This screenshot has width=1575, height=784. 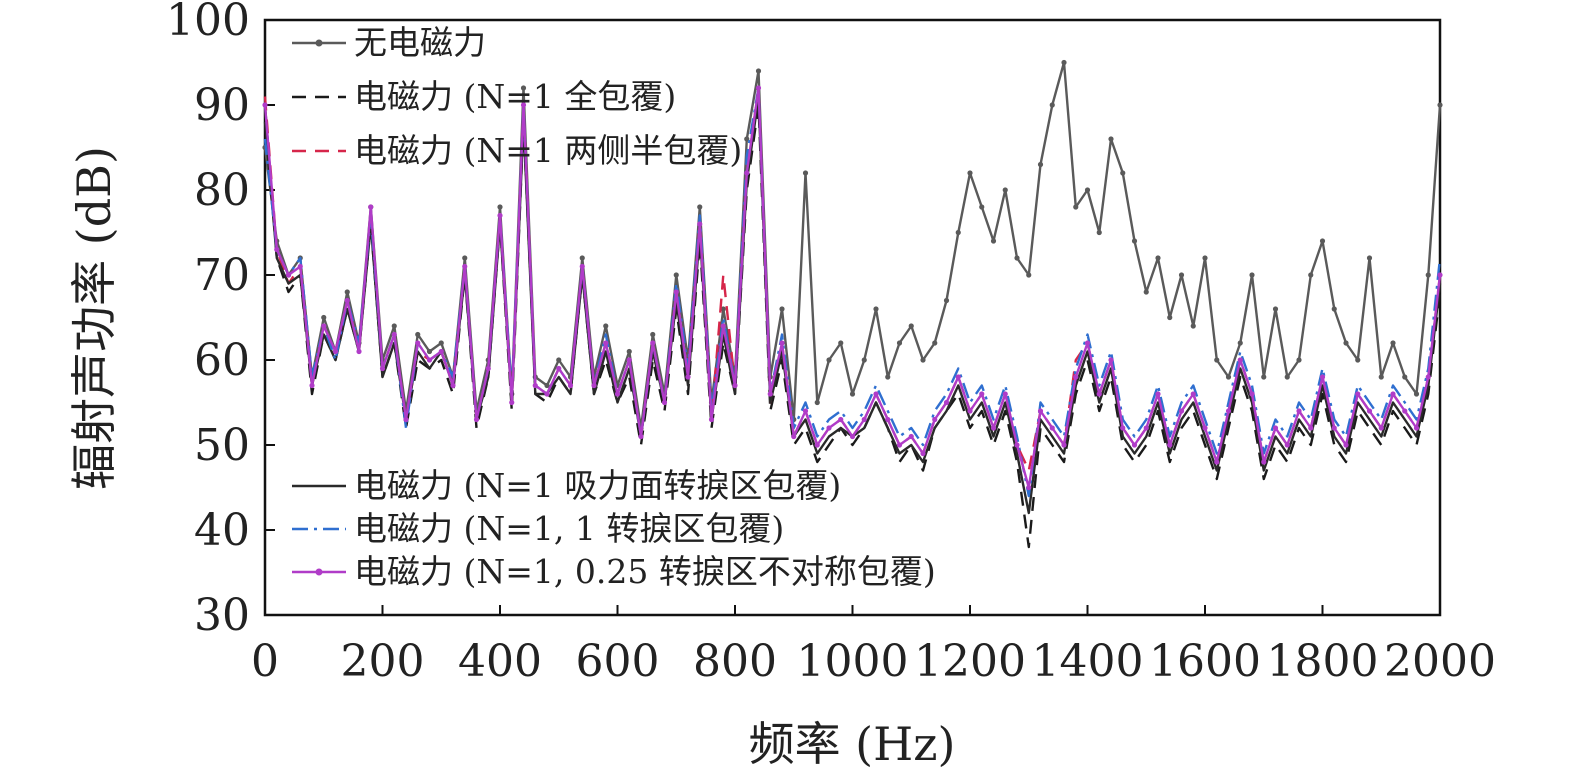 I want to click on x-axis-label: 频率 (Hz), so click(x=852, y=744).